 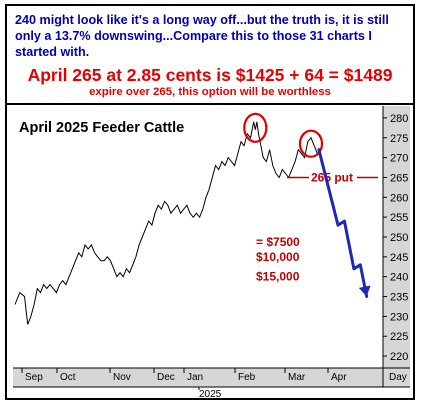 I want to click on y-tick-label: 250, so click(x=399, y=238).